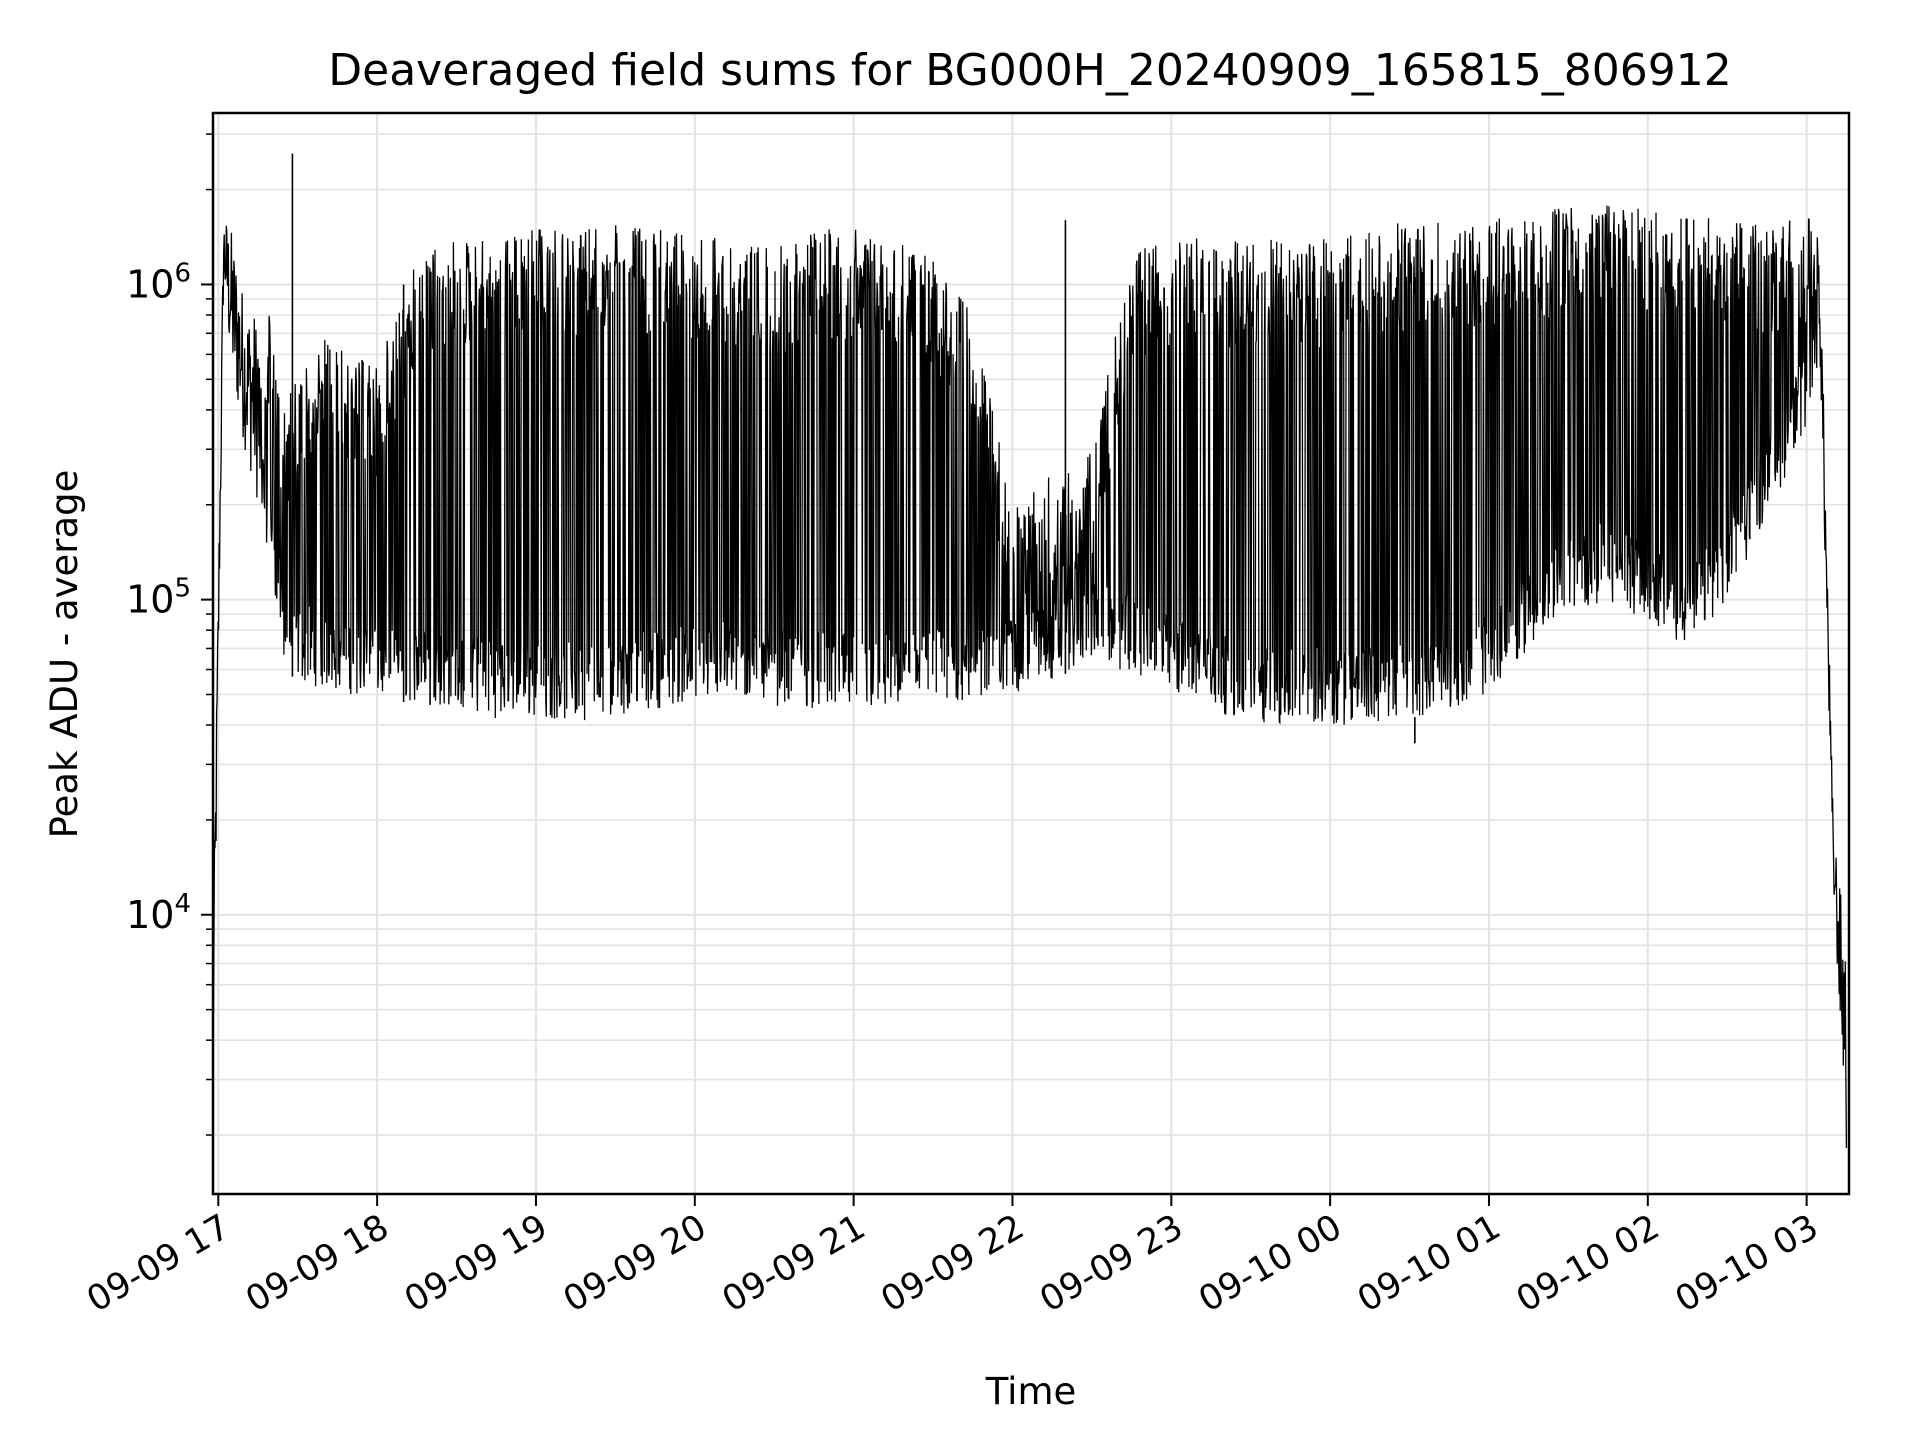  I want to click on x-axis-label: Time, so click(1031, 1391).